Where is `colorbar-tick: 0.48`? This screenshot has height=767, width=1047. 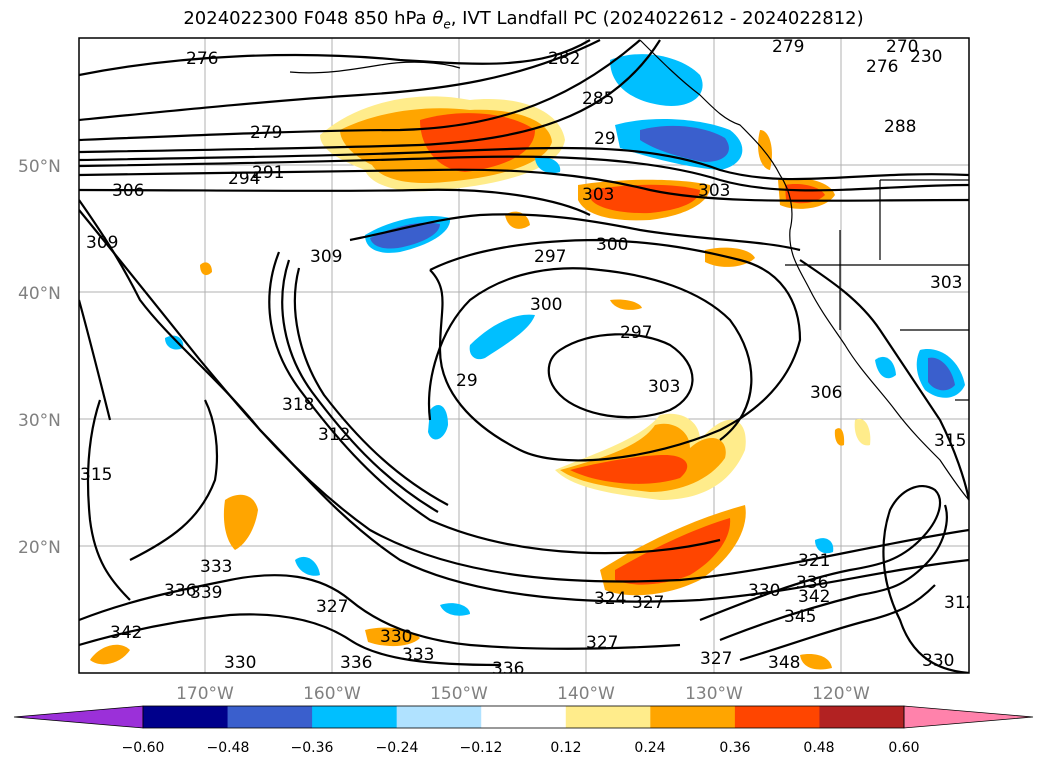
colorbar-tick: 0.48 is located at coordinates (818, 748).